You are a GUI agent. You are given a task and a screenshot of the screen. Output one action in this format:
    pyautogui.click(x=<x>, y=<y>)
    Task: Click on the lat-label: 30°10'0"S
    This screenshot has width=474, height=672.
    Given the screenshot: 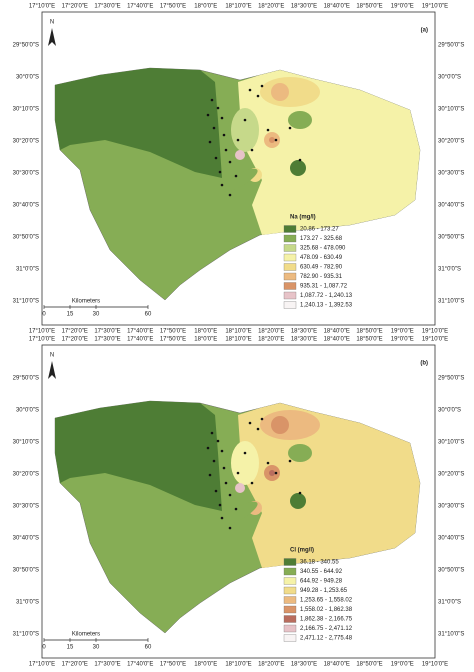 What is the action you would take?
    pyautogui.click(x=451, y=110)
    